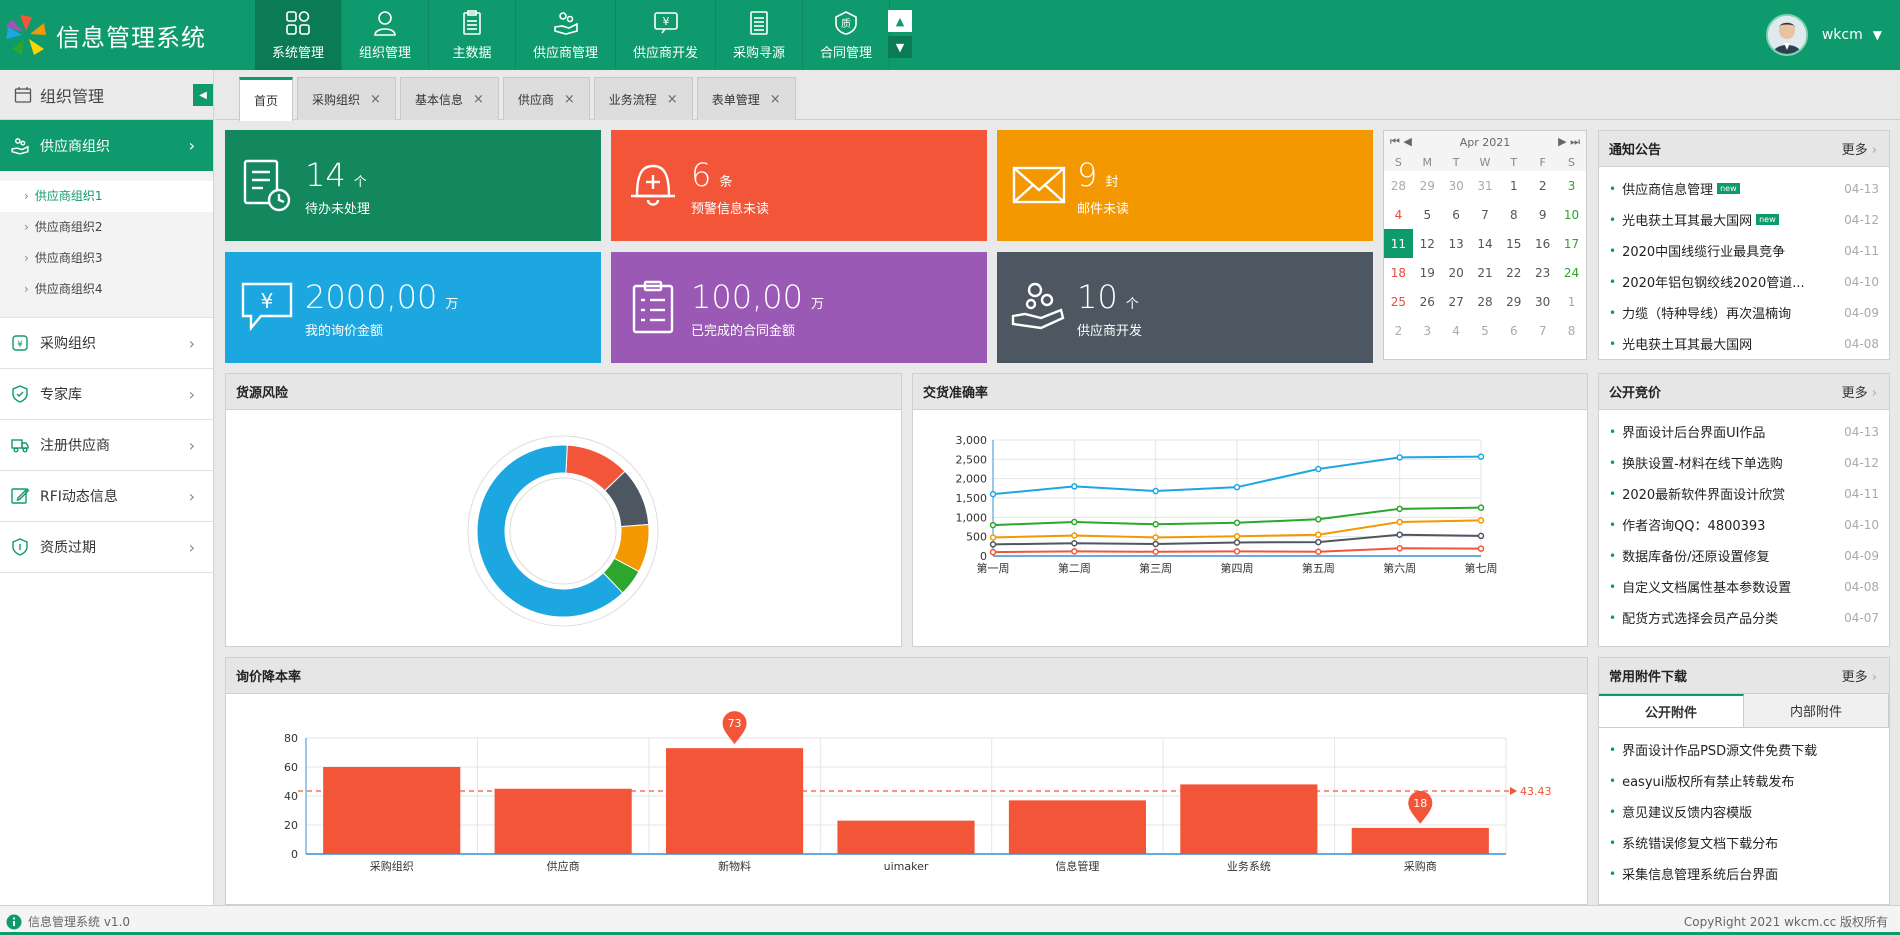  Describe the element at coordinates (1744, 873) in the screenshot. I see `attachment-item: 采集信息管理系统后台界面` at that location.